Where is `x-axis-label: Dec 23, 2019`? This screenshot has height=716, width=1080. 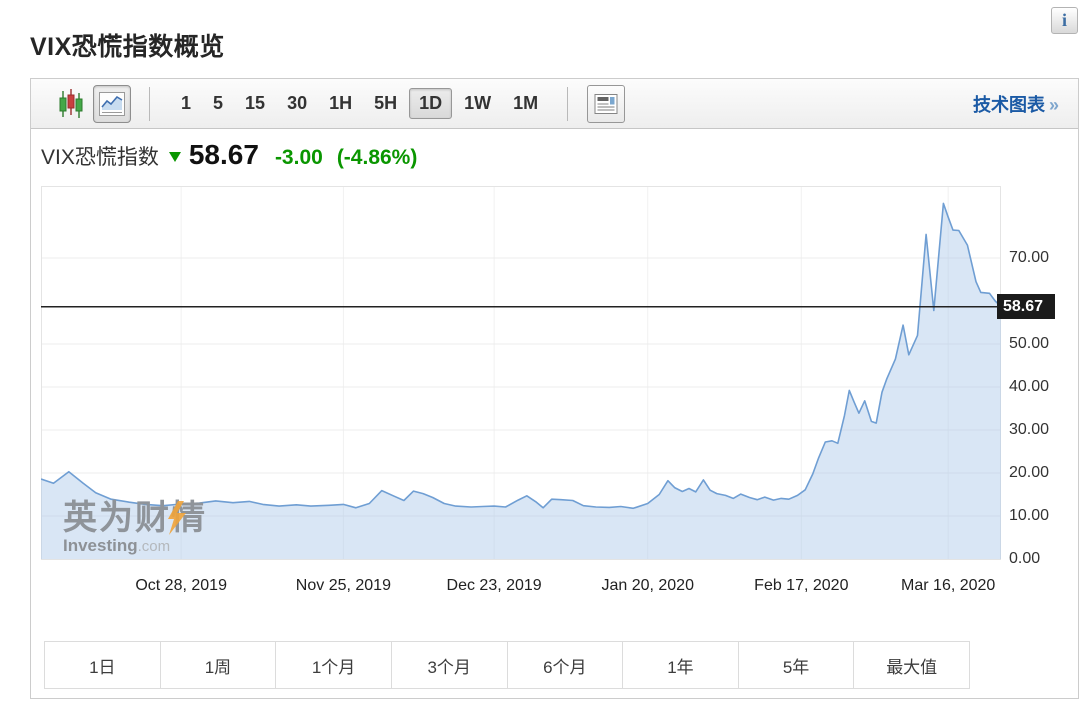 x-axis-label: Dec 23, 2019 is located at coordinates (494, 585).